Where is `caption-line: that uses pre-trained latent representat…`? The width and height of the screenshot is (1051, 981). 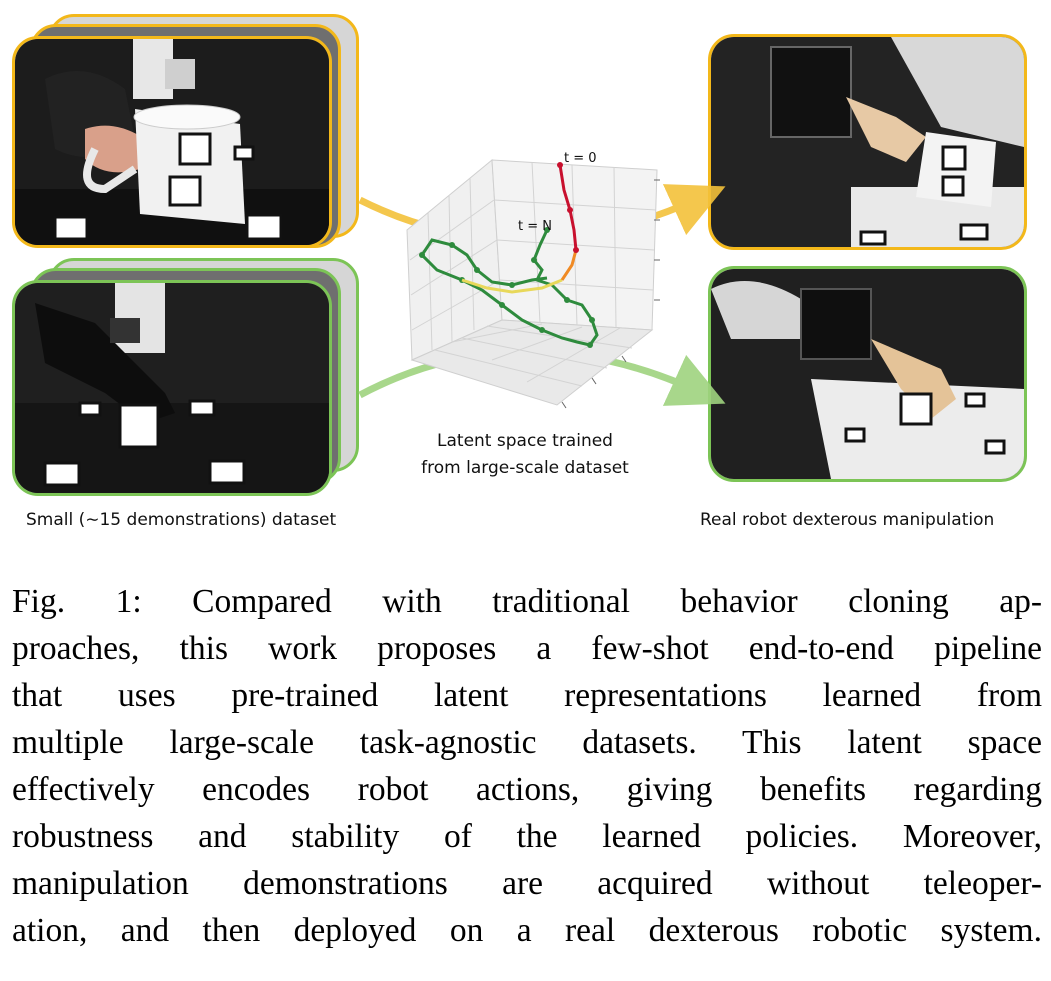 caption-line: that uses pre-trained latent representat… is located at coordinates (527, 695).